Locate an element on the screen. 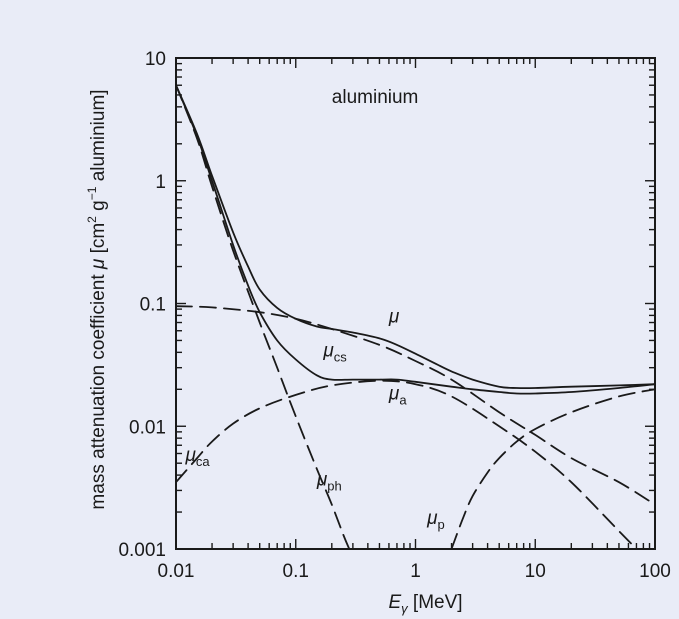  y-tick-label: 1 is located at coordinates (160, 182).